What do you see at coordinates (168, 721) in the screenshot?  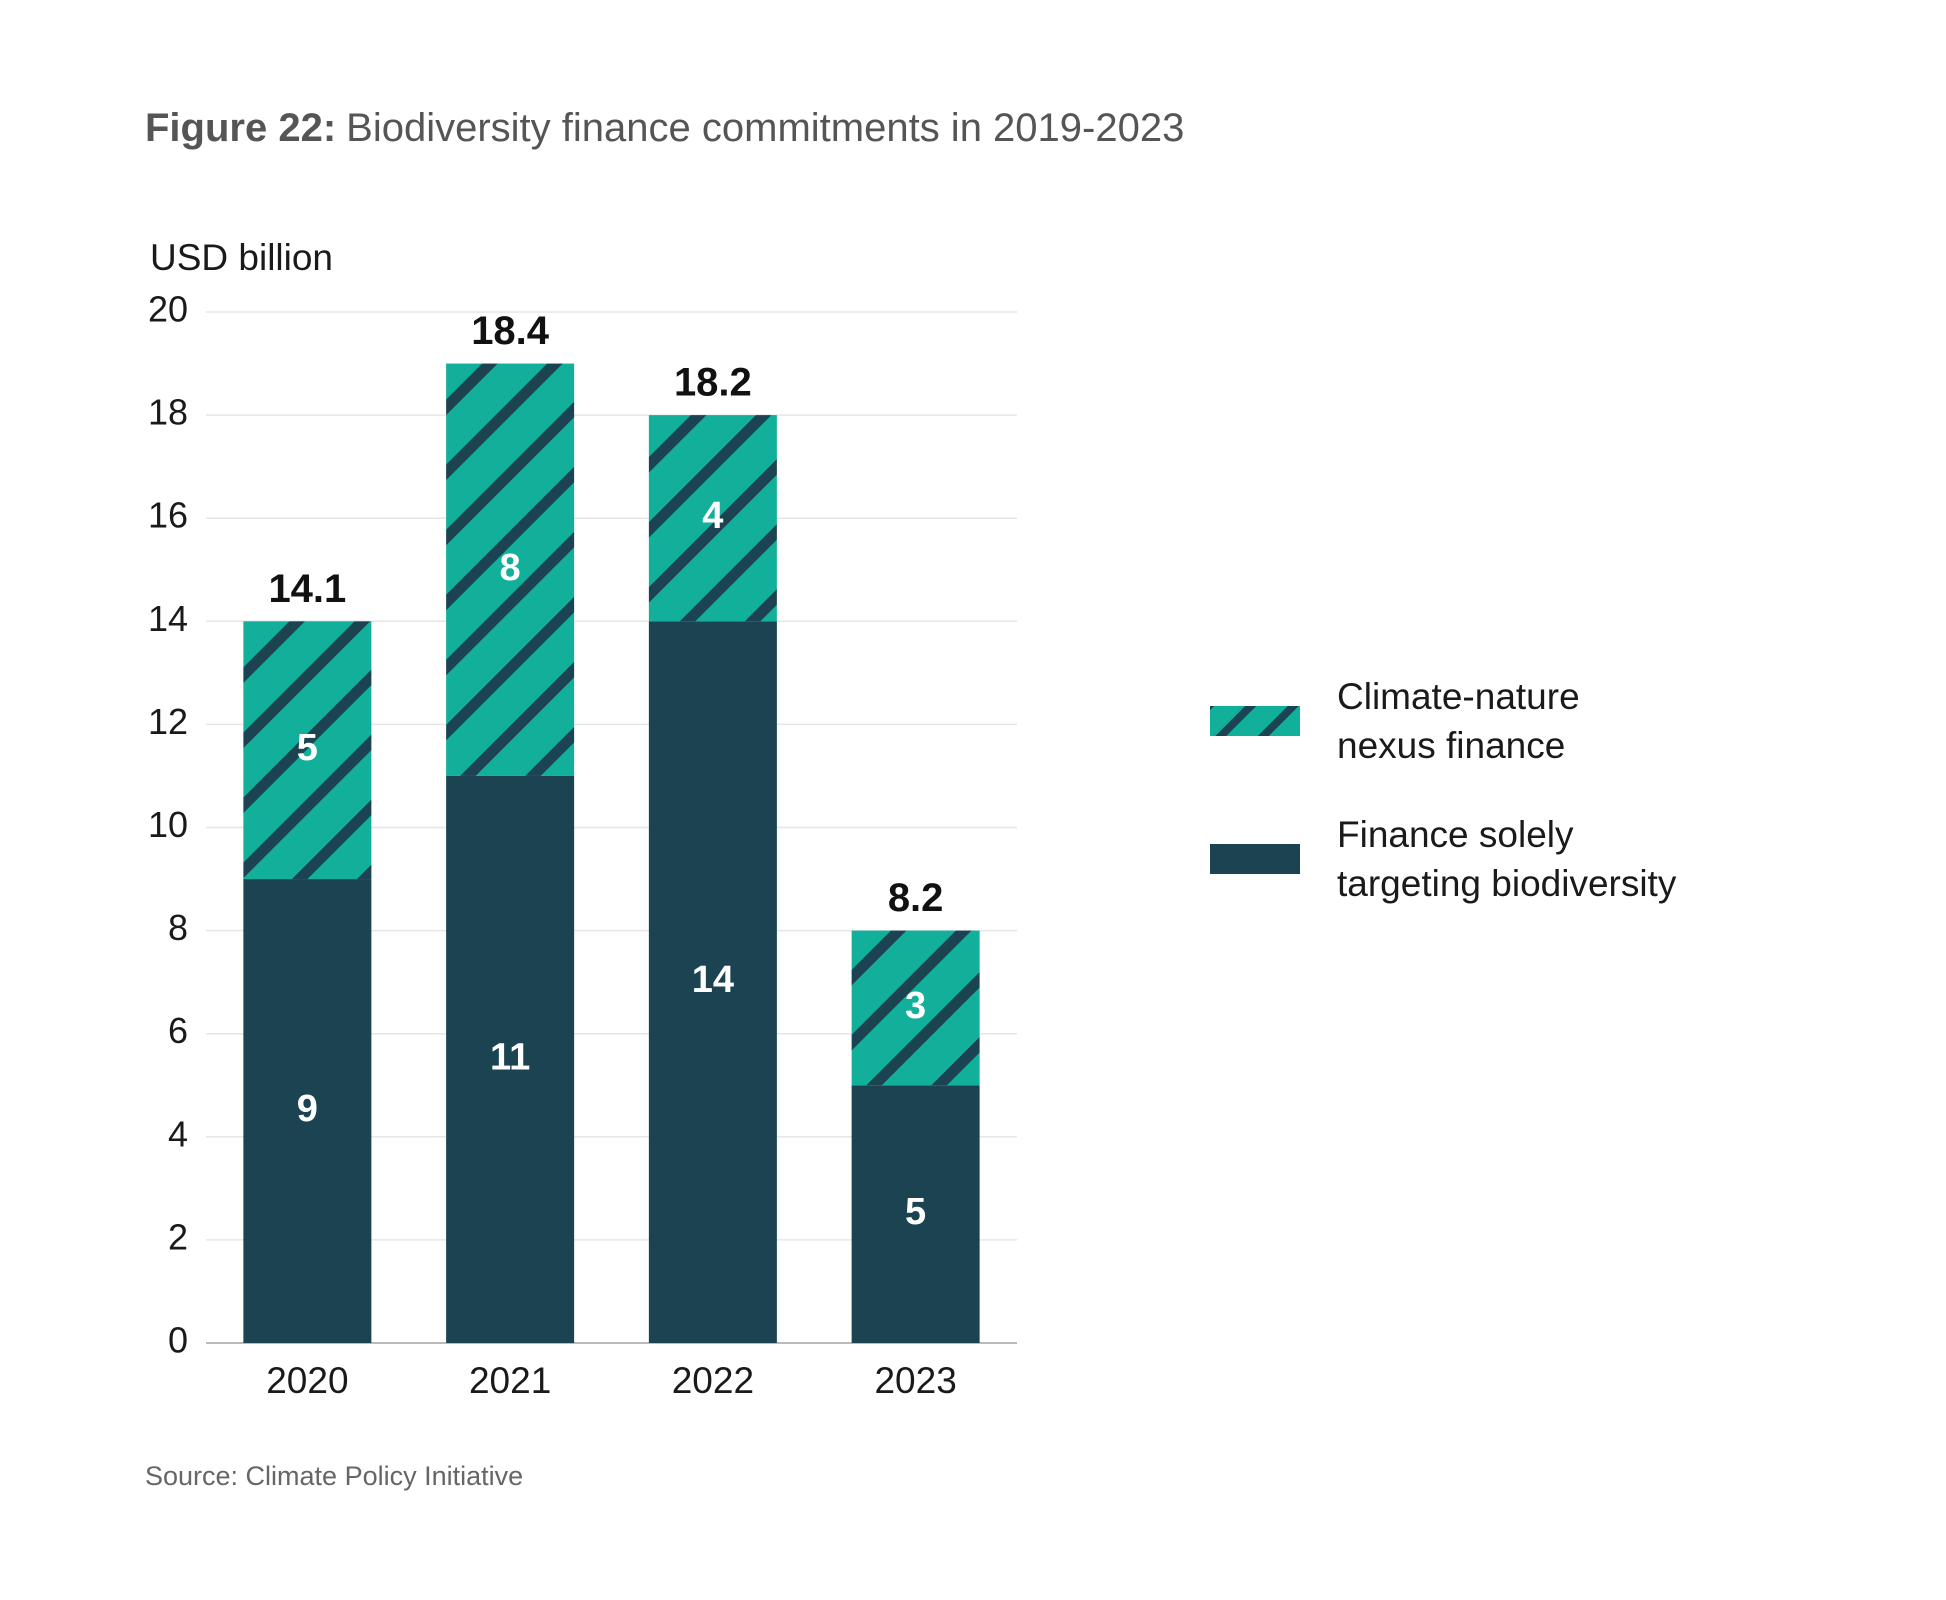 I see `y-tick-label: 12` at bounding box center [168, 721].